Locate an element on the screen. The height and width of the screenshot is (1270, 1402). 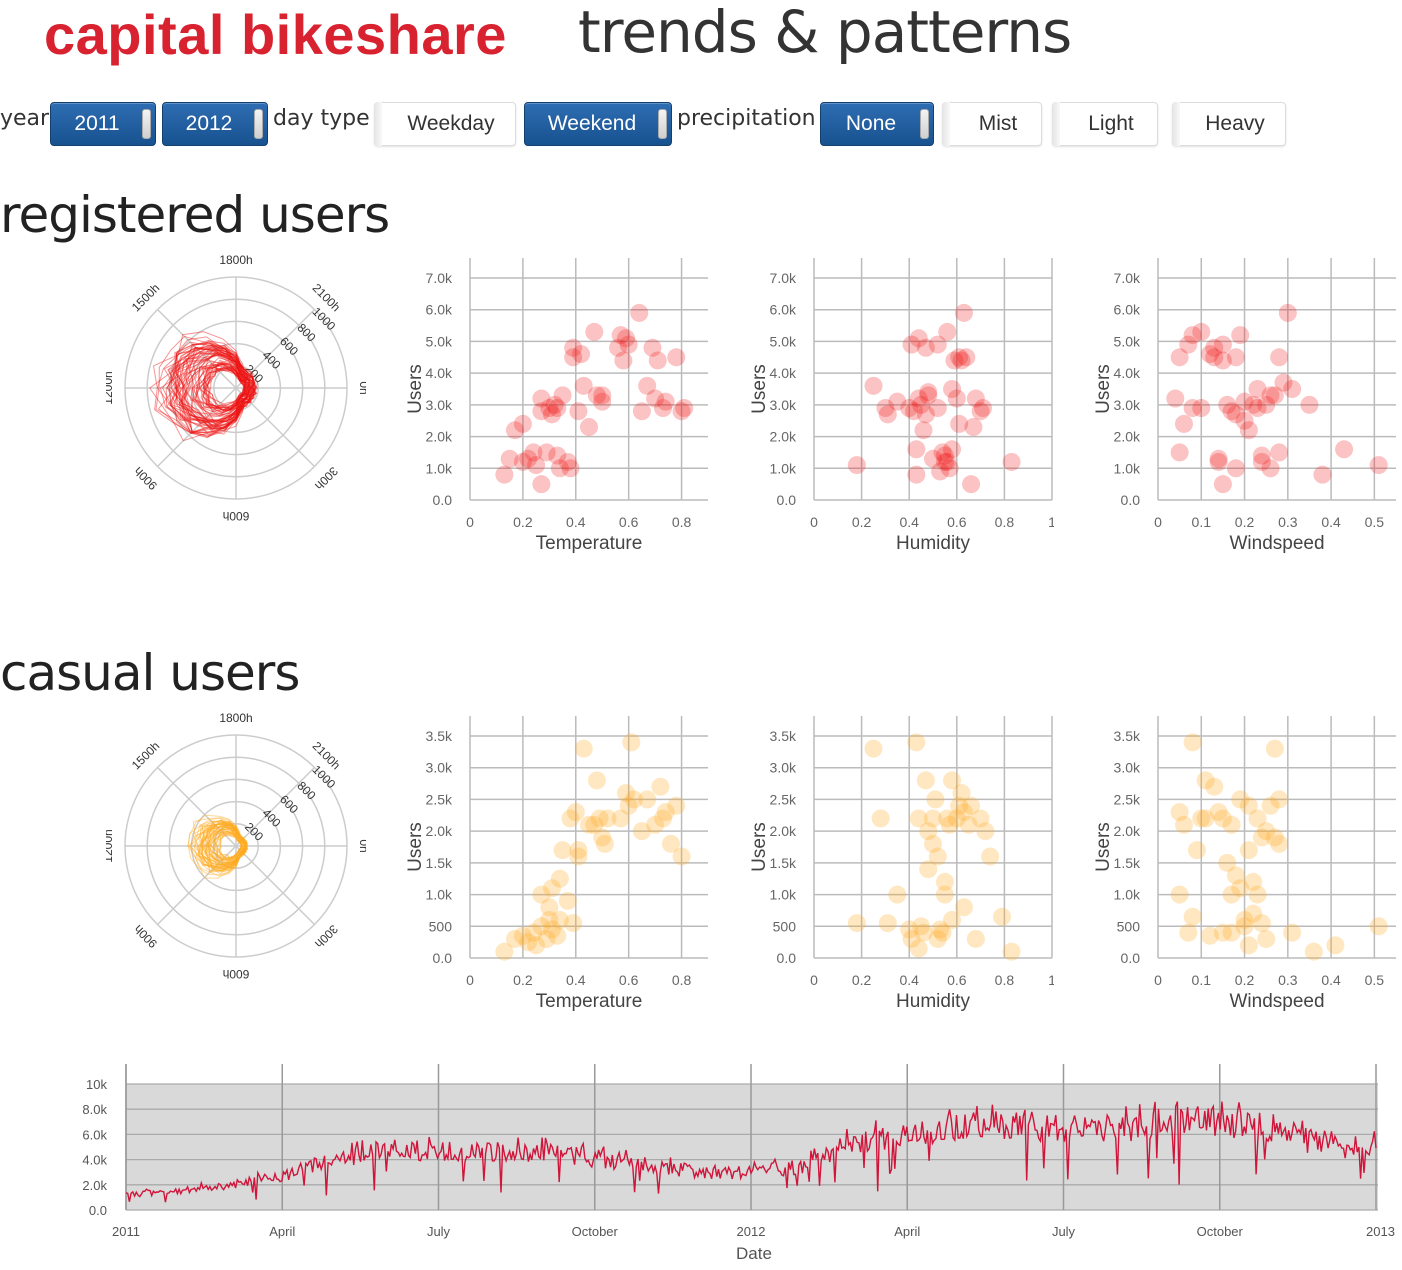
y-axis-label: Users is located at coordinates (415, 389).